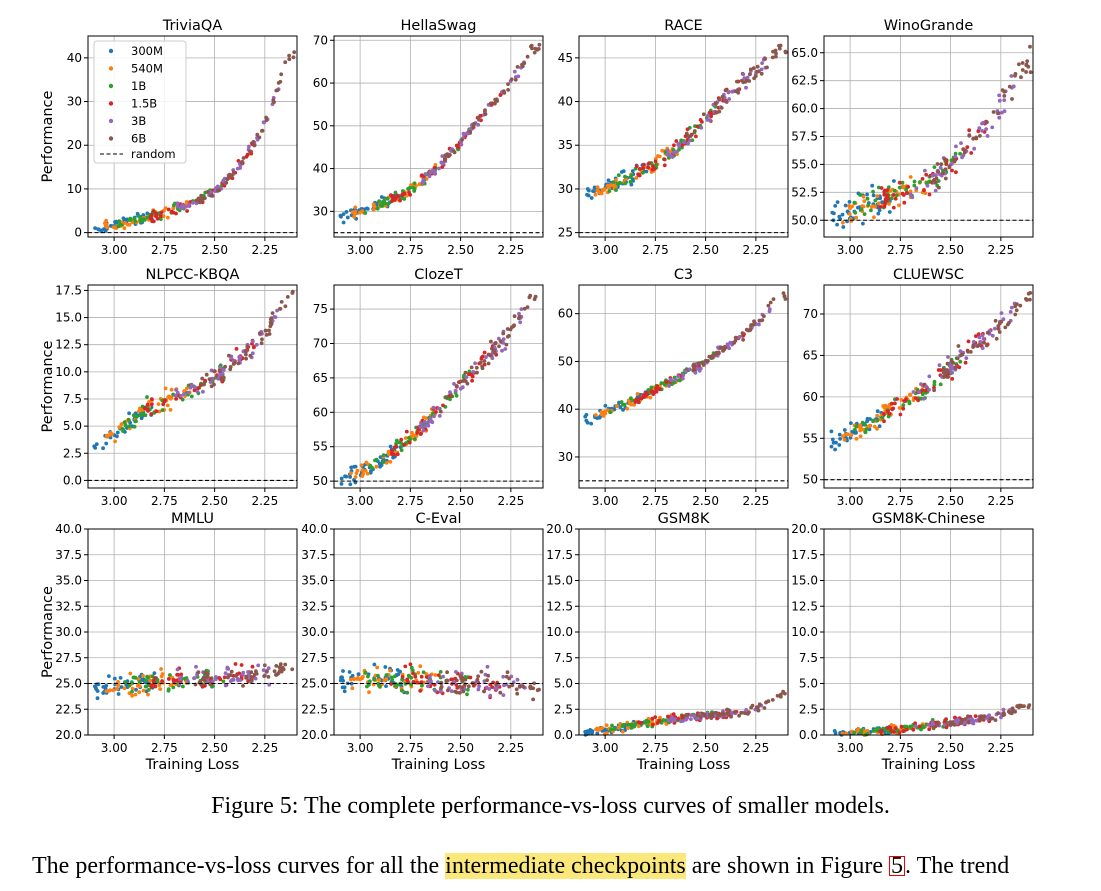 The width and height of the screenshot is (1101, 891). What do you see at coordinates (957, 866) in the screenshot?
I see `body-text-part: . The trend` at bounding box center [957, 866].